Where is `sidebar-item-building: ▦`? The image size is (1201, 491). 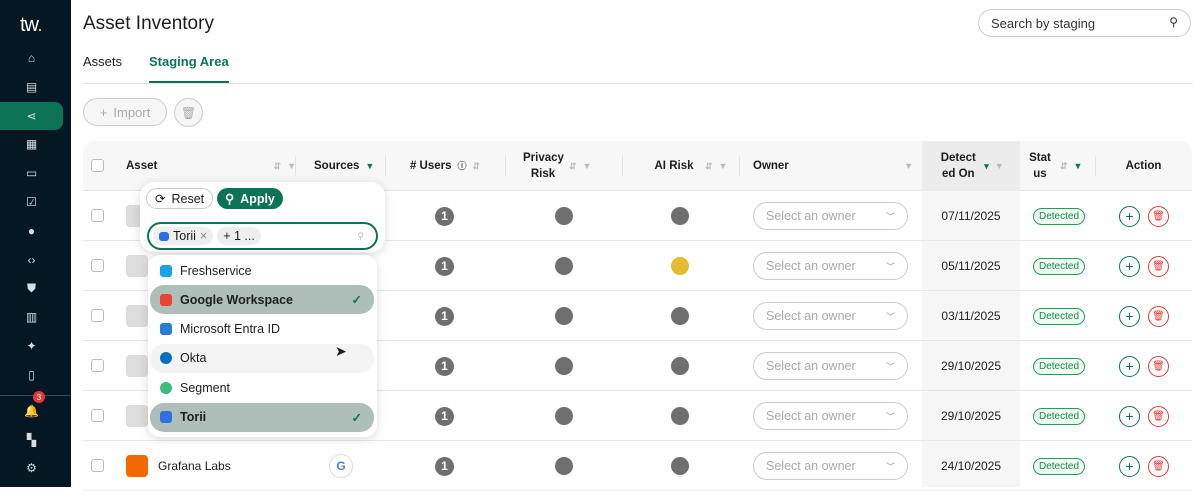 sidebar-item-building: ▦ is located at coordinates (31, 144).